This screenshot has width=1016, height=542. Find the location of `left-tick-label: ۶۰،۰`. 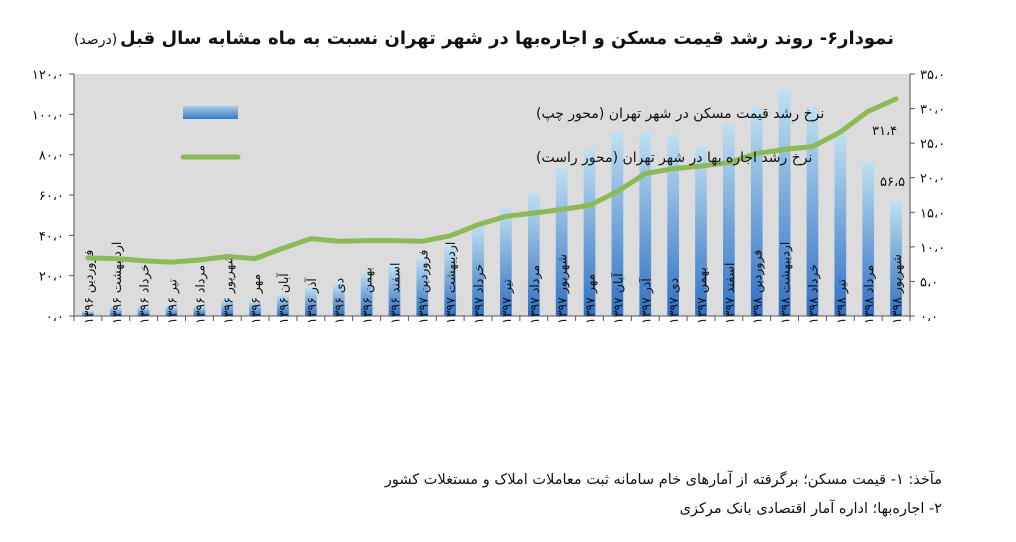

left-tick-label: ۶۰،۰ is located at coordinates (51, 196).